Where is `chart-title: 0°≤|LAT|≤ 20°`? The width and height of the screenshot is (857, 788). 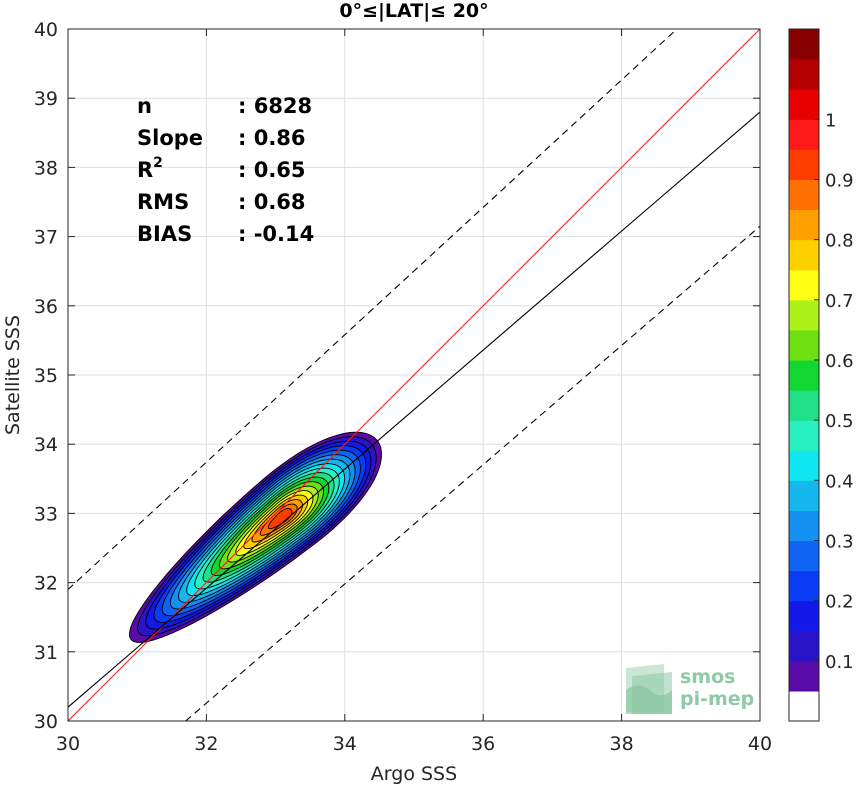
chart-title: 0°≤|LAT|≤ 20° is located at coordinates (413, 11).